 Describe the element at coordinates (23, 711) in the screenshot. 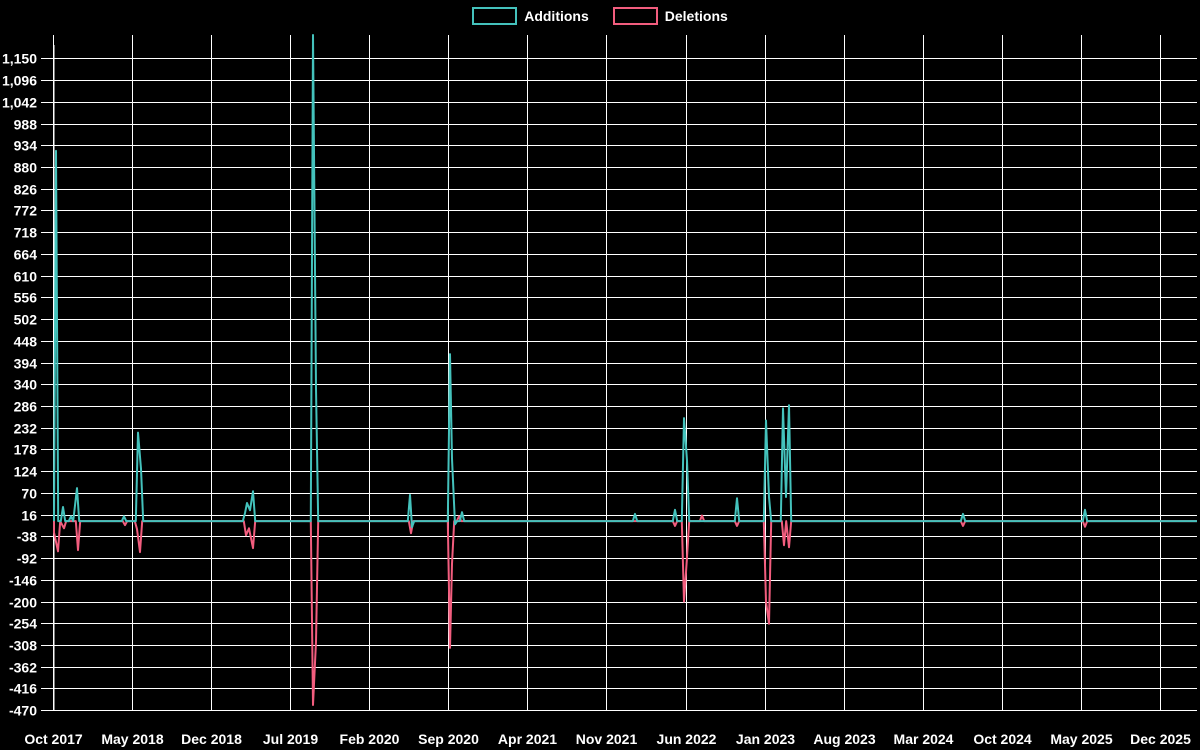

I see `y-tick-label: -470` at that location.